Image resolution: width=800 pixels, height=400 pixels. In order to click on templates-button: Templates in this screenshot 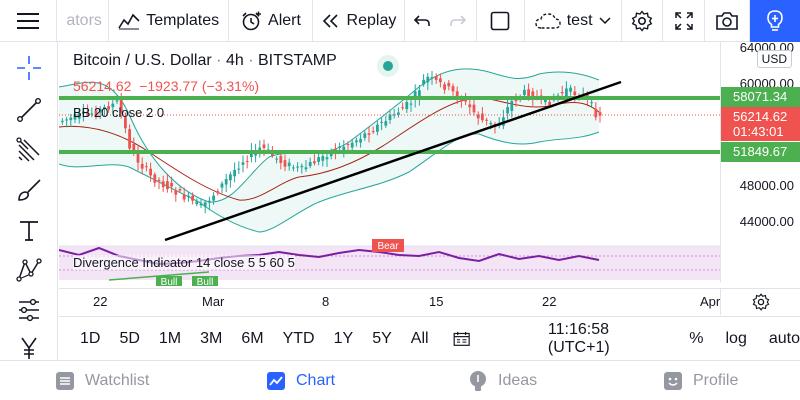, I will do `click(169, 21)`.